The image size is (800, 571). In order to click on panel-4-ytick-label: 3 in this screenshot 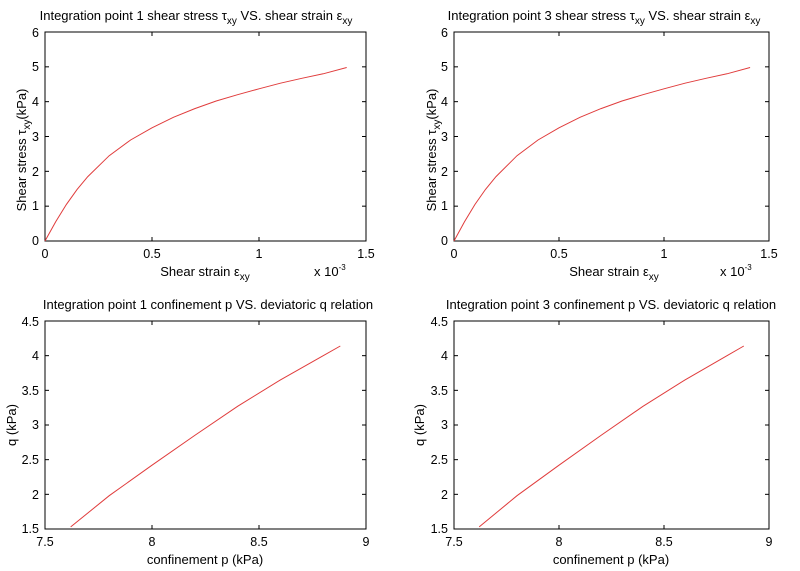, I will do `click(444, 425)`.